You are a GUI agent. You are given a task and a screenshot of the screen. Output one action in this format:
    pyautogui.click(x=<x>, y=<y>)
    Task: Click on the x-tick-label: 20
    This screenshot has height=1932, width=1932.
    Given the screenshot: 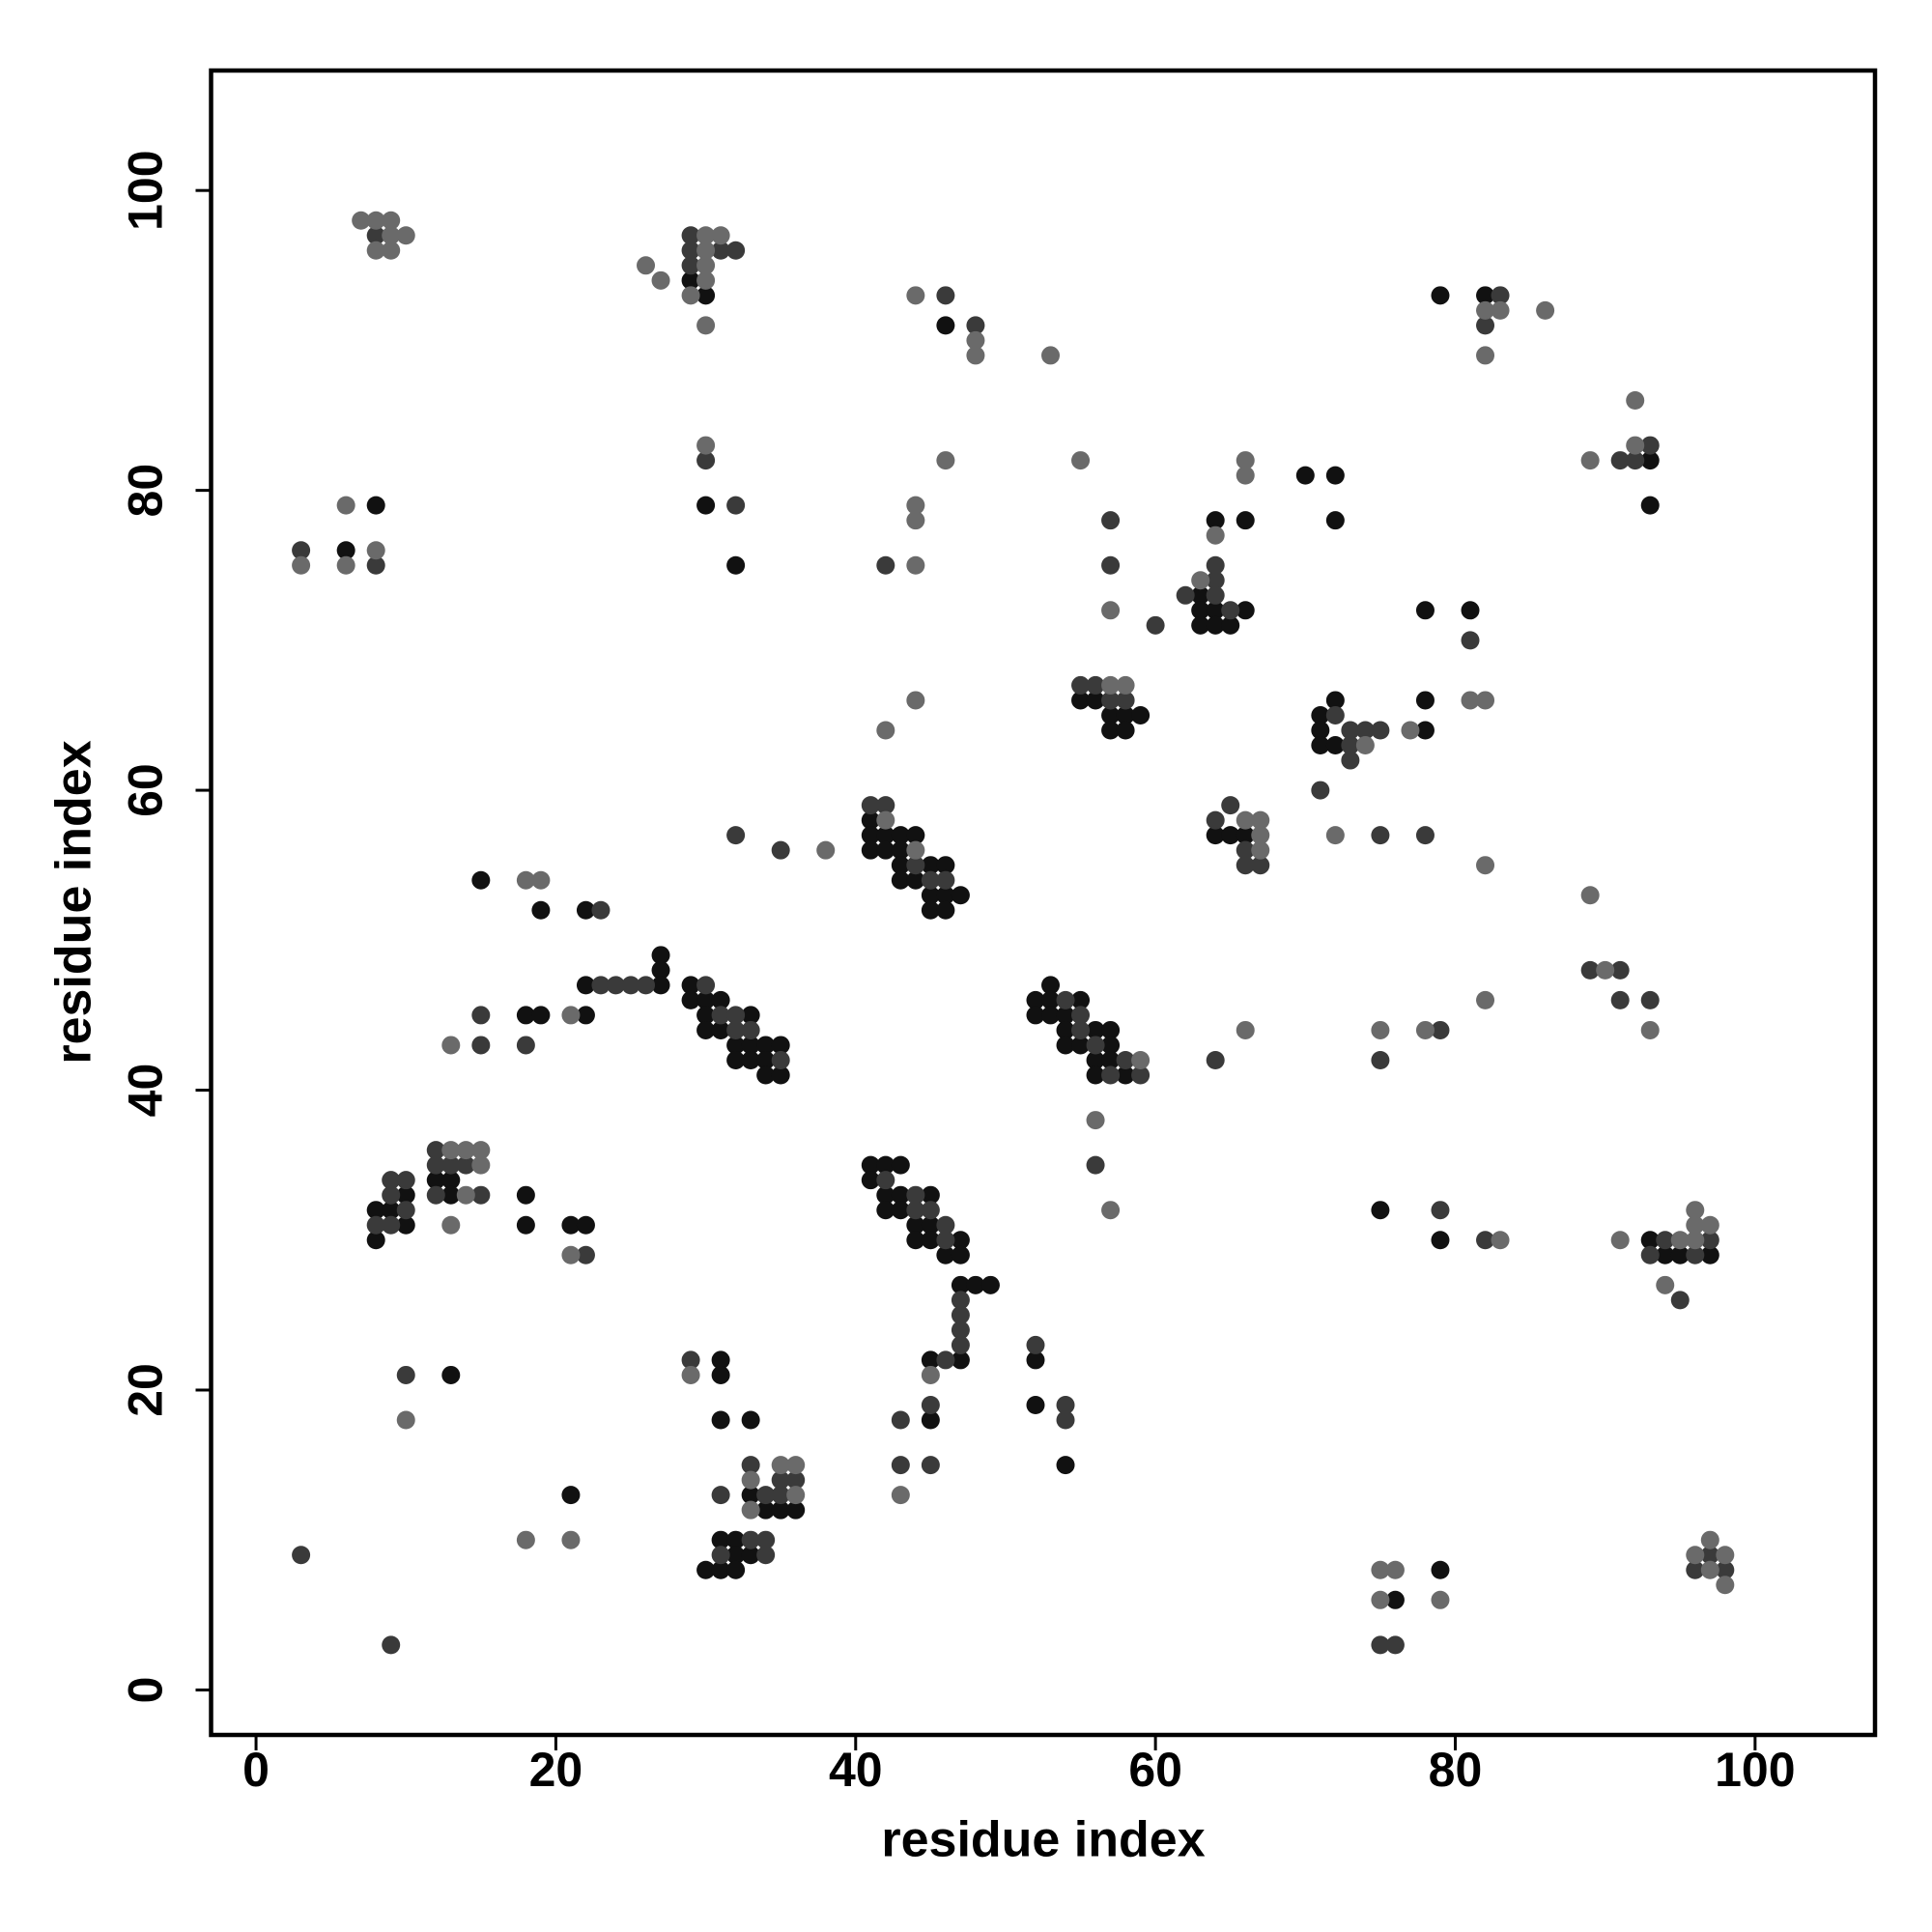 What is the action you would take?
    pyautogui.click(x=556, y=1770)
    